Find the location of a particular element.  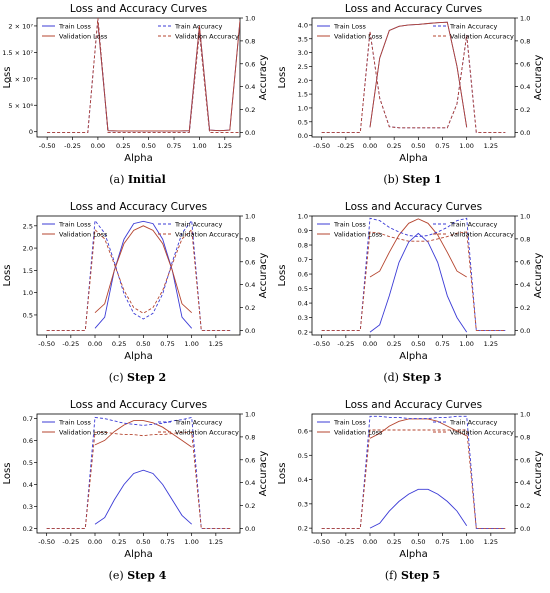

y-tick-label: 0.8 is located at coordinates (303, 246).